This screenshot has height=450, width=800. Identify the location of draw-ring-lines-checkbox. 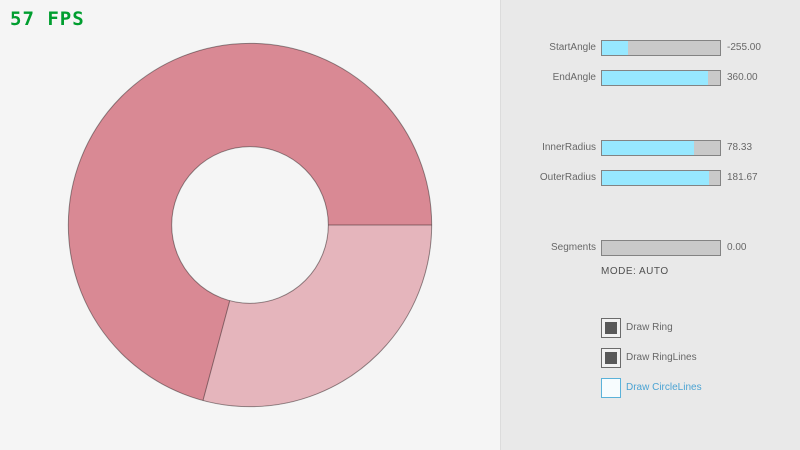
(611, 358).